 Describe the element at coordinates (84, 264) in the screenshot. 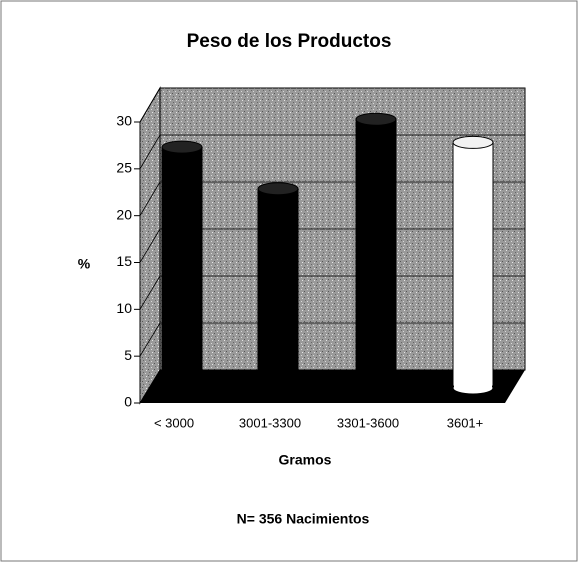

I see `y-axis-label: %` at that location.